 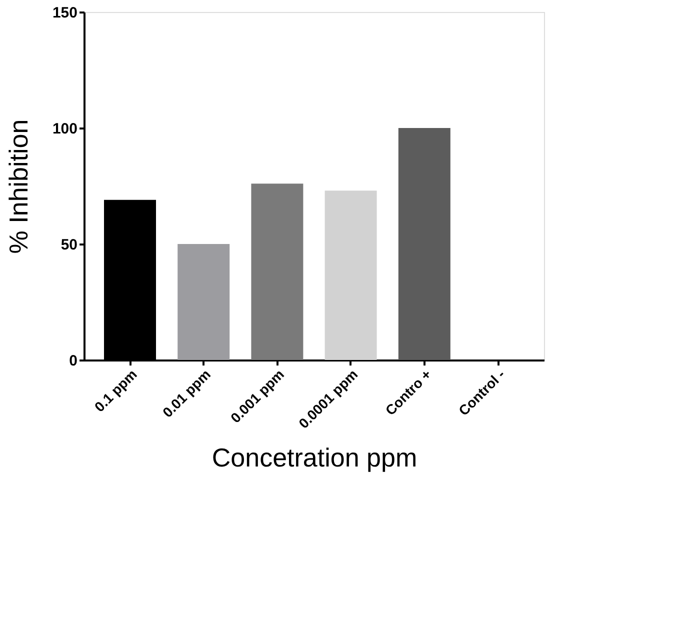 What do you see at coordinates (315, 457) in the screenshot?
I see `x-axis-title: Concetration ppm` at bounding box center [315, 457].